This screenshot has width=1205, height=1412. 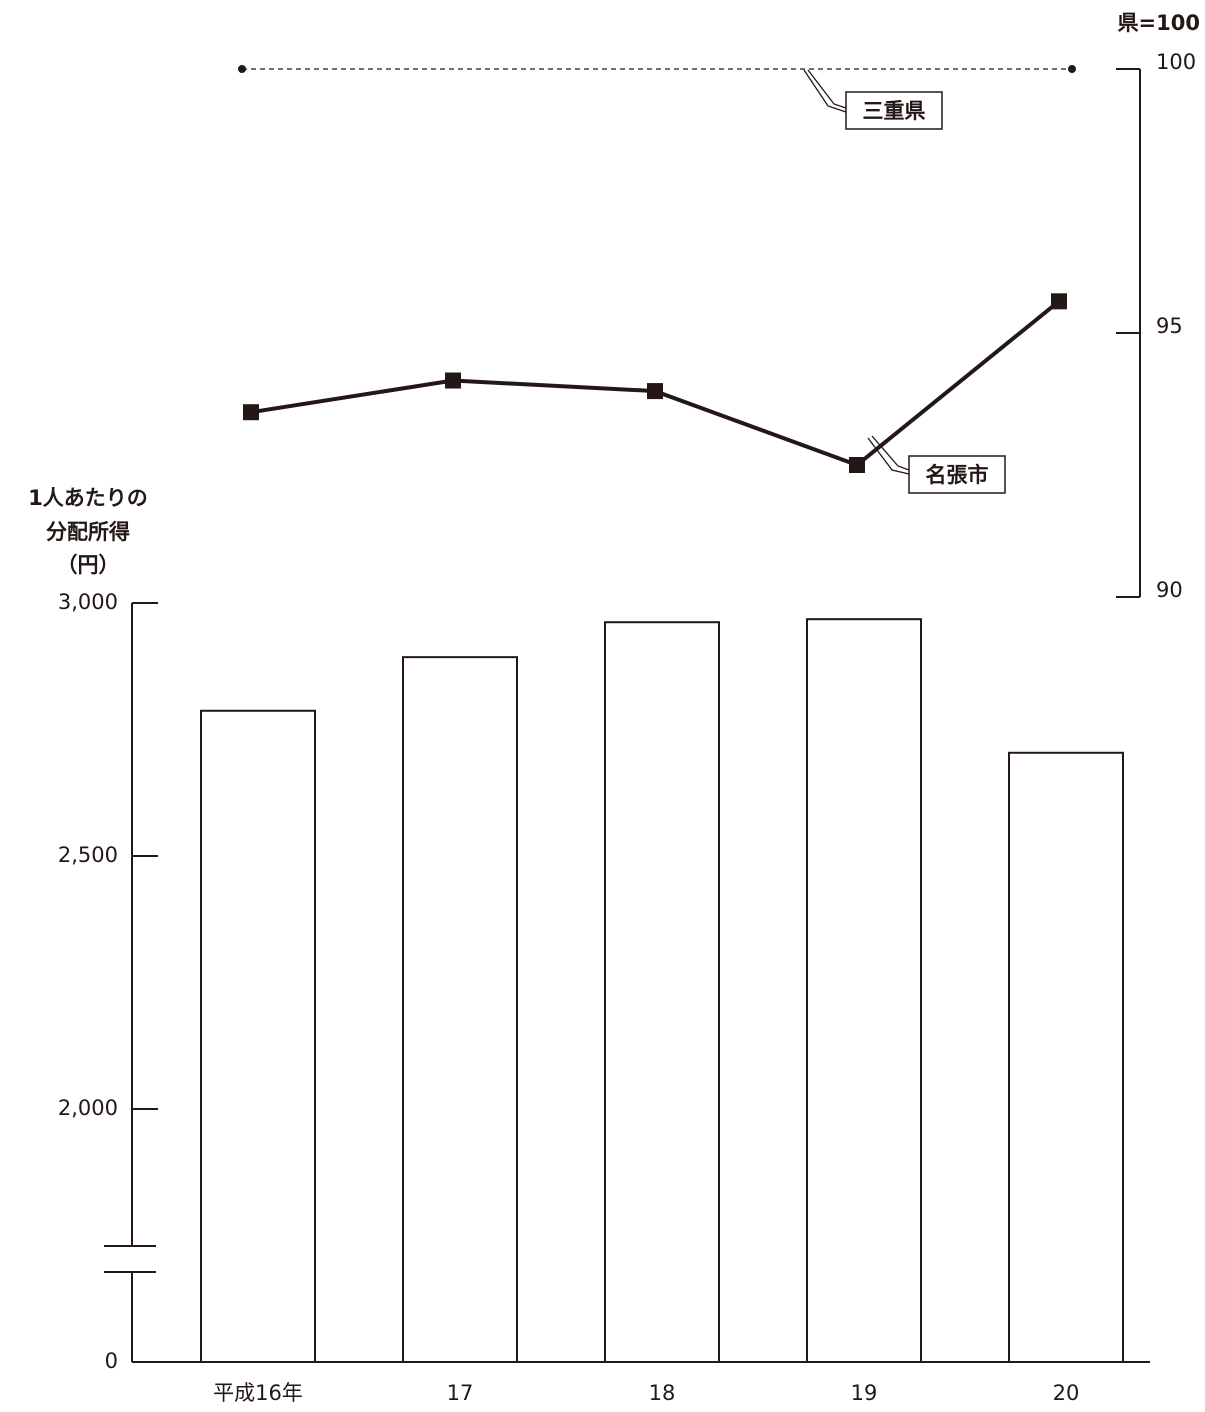 I want to click on y-tick-label: 0, so click(x=111, y=1361).